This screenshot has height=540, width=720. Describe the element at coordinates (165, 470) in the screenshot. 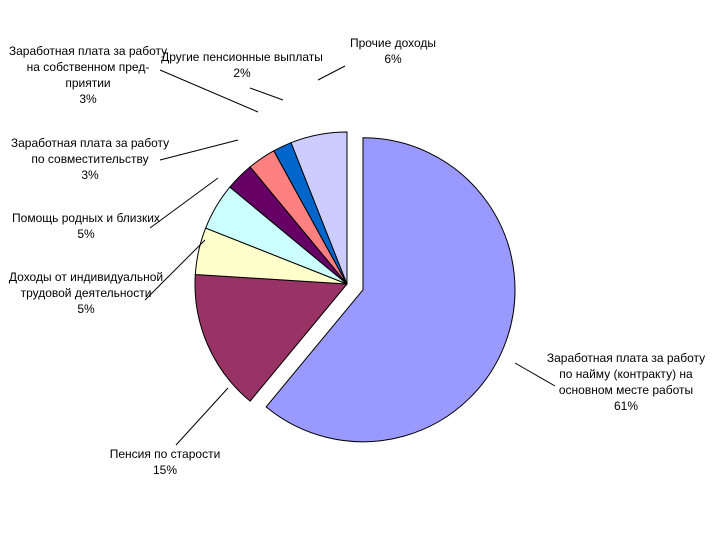

I see `slice-percent: 15%` at that location.